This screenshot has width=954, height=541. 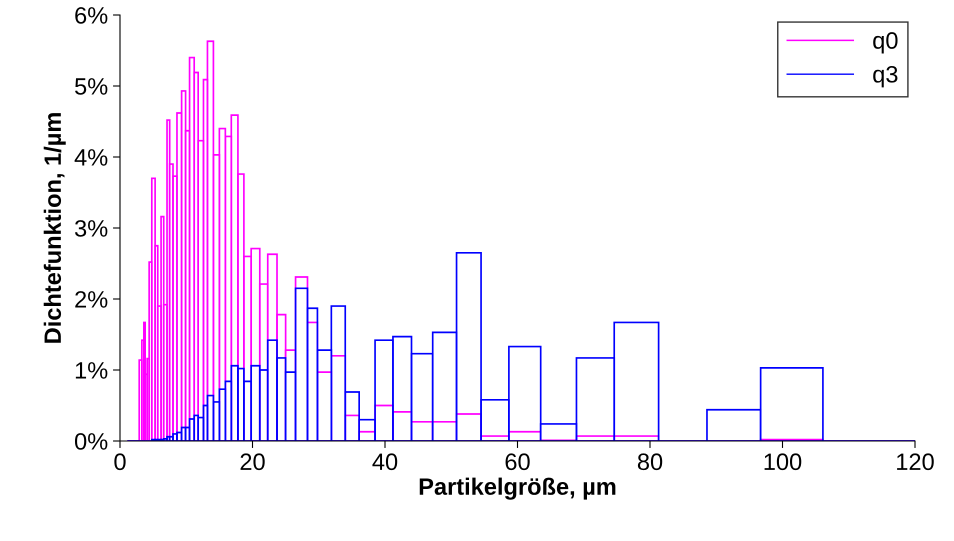 I want to click on y-tick-label: 0%, so click(x=91, y=441).